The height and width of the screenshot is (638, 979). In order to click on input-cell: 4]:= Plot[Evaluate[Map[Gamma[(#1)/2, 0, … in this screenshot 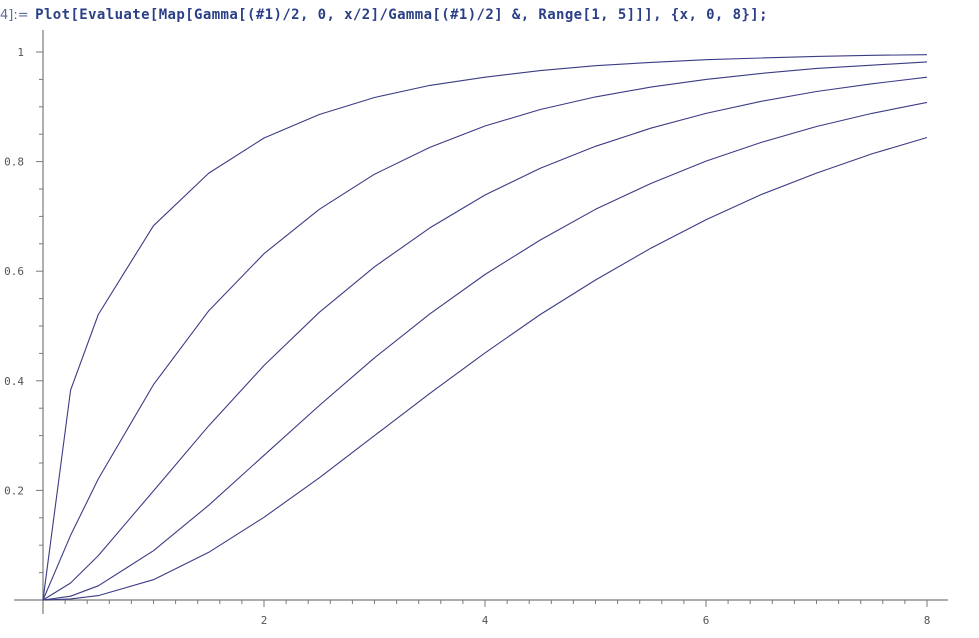, I will do `click(384, 15)`.